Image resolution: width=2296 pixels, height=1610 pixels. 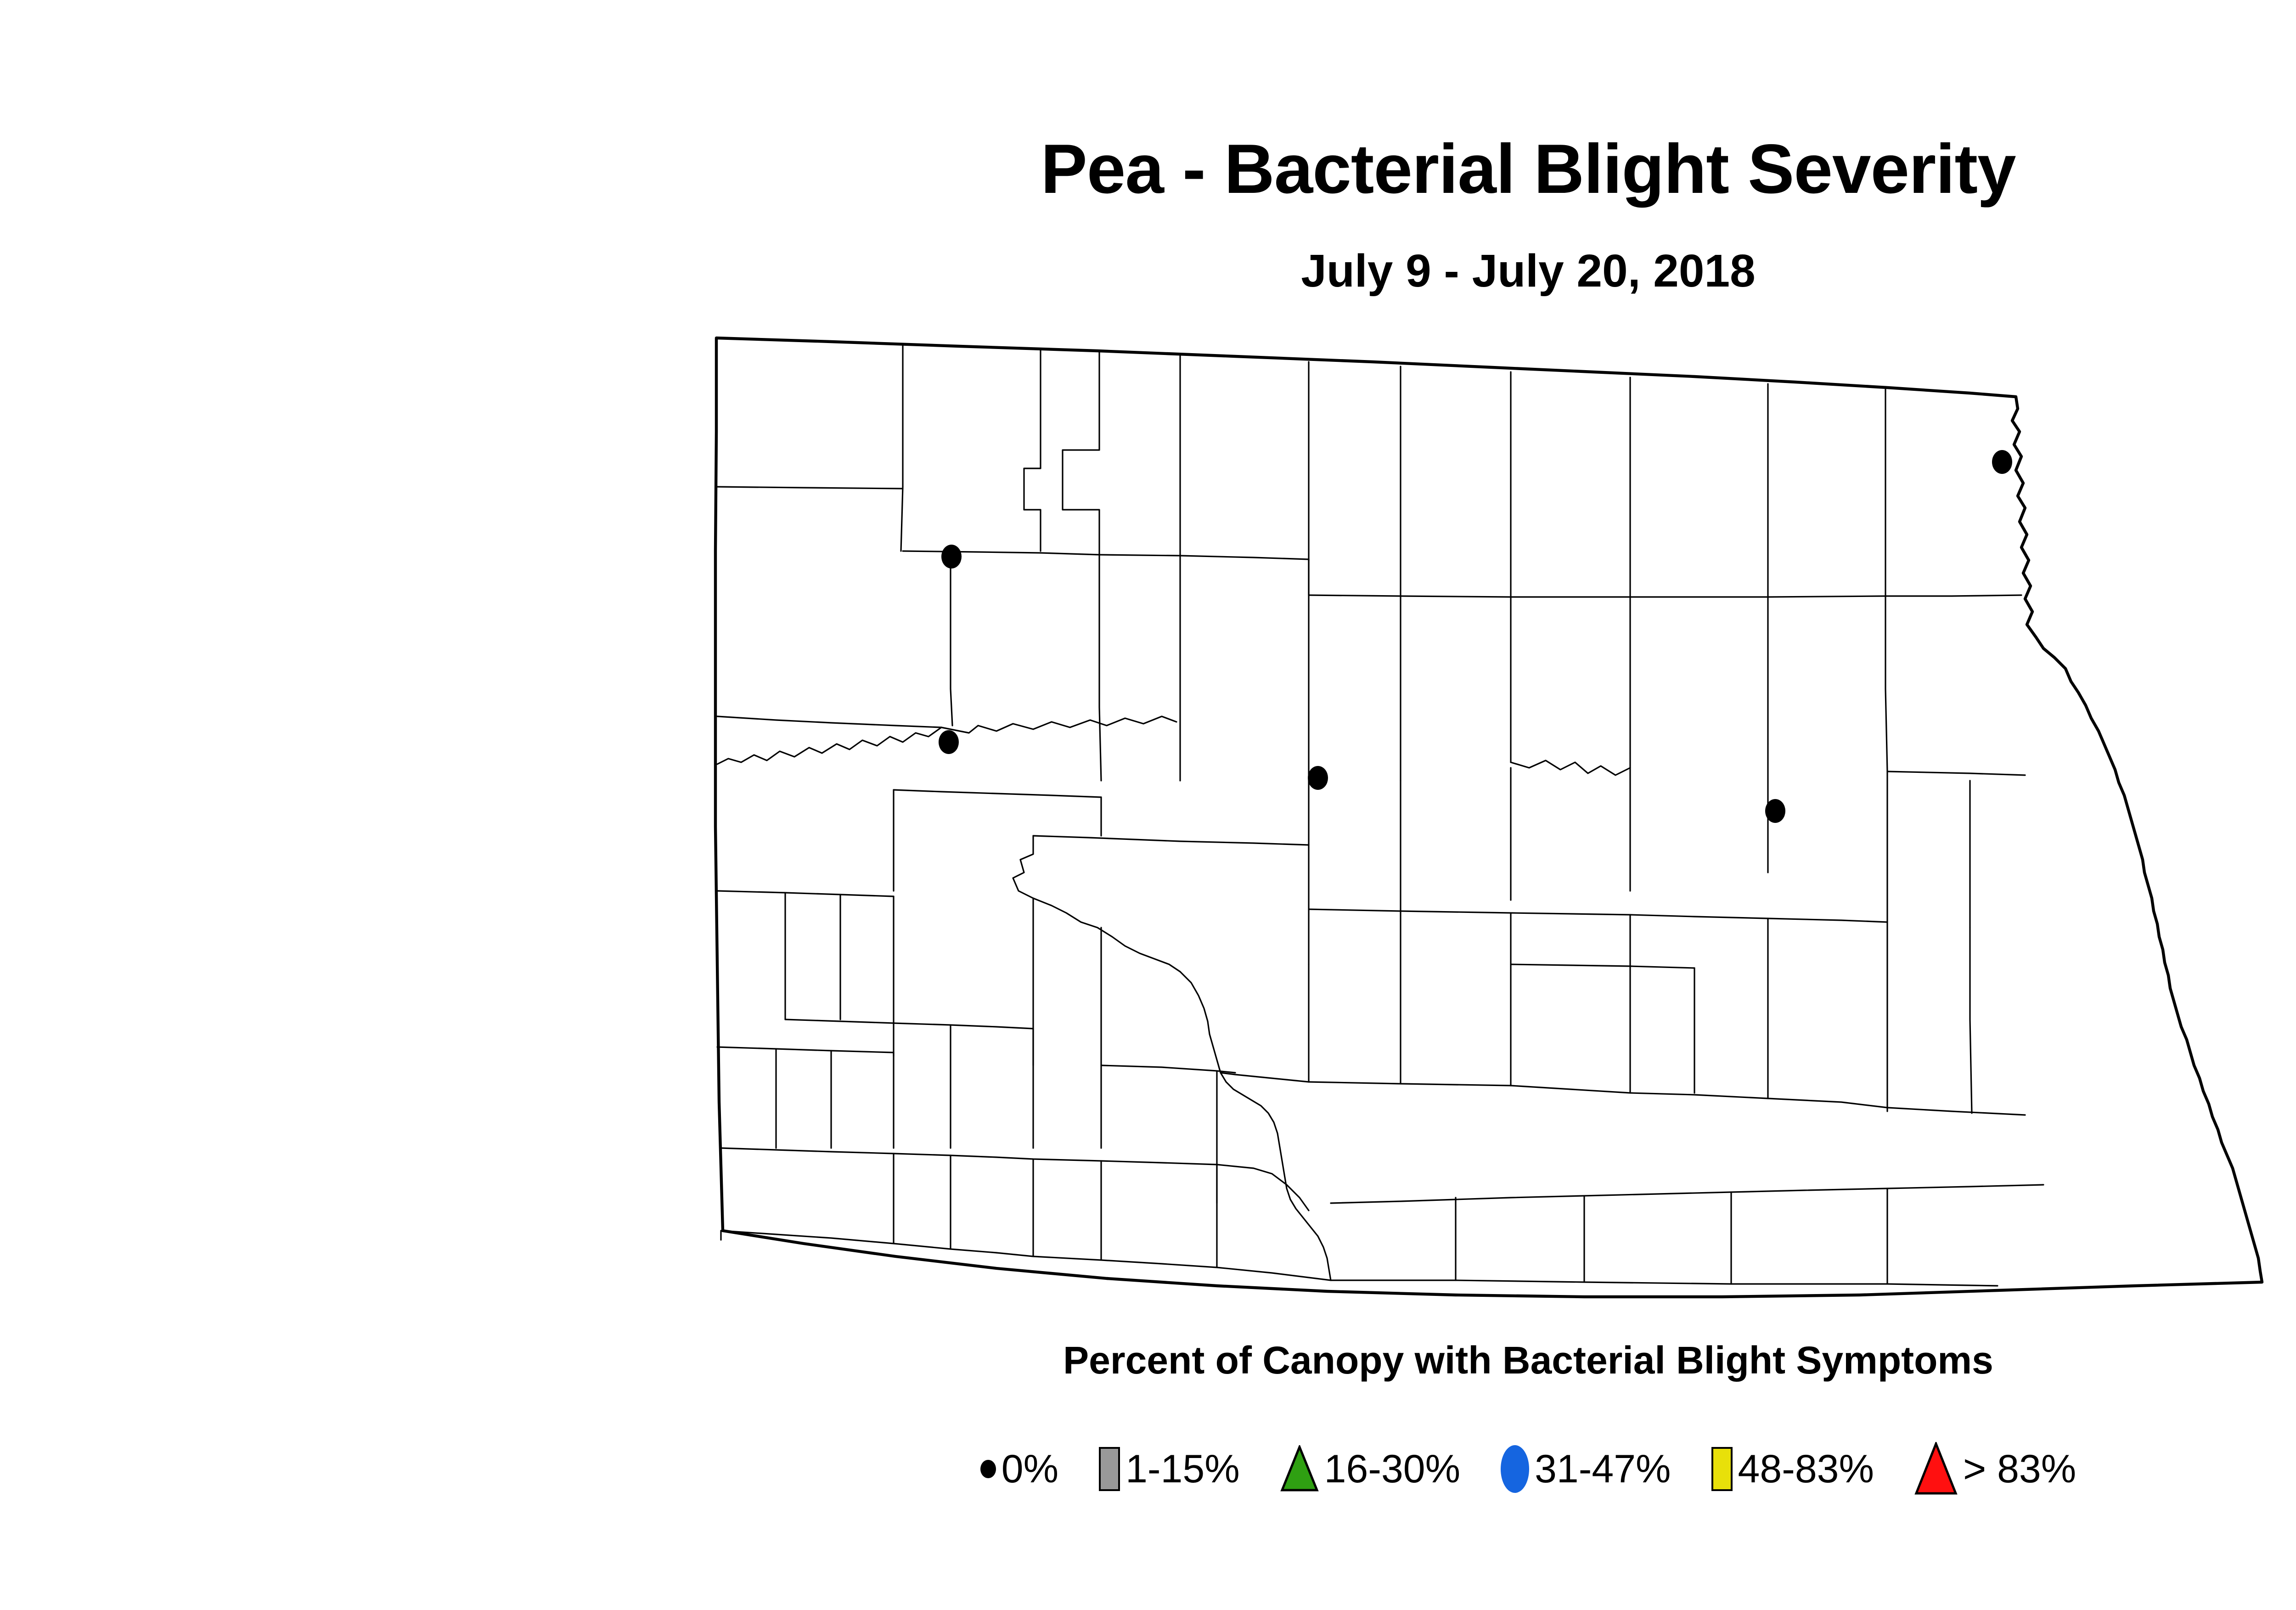 I want to click on page-title: Pea - Bacterial Blight Severity, so click(x=1528, y=169).